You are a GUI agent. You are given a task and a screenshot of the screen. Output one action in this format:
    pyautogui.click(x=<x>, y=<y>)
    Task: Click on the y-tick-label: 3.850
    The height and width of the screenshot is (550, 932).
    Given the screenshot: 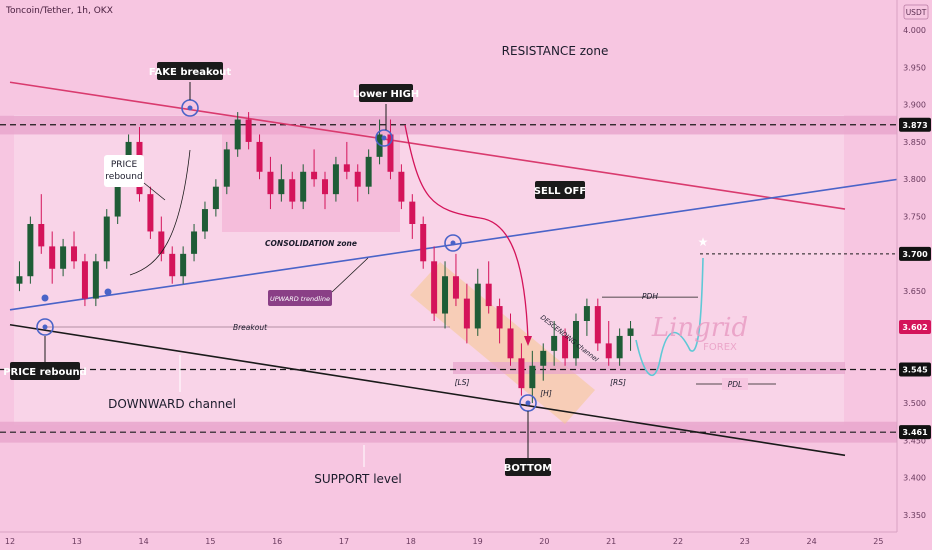 What is the action you would take?
    pyautogui.click(x=914, y=142)
    